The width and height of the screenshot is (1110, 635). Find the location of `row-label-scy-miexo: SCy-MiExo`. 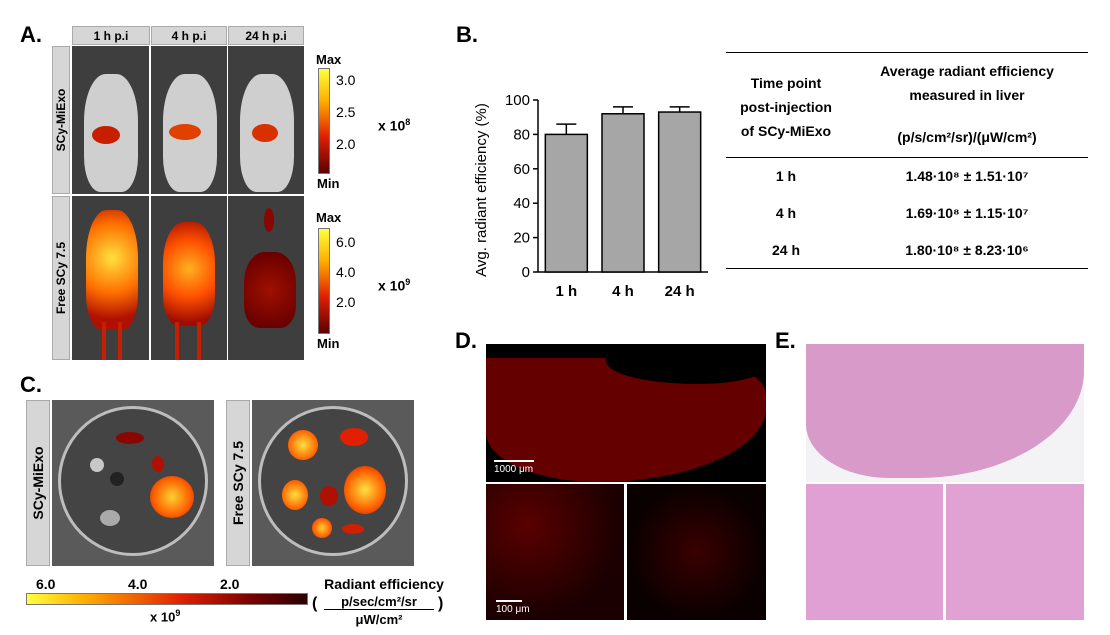

row-label-scy-miexo: SCy-MiExo is located at coordinates (61, 120).